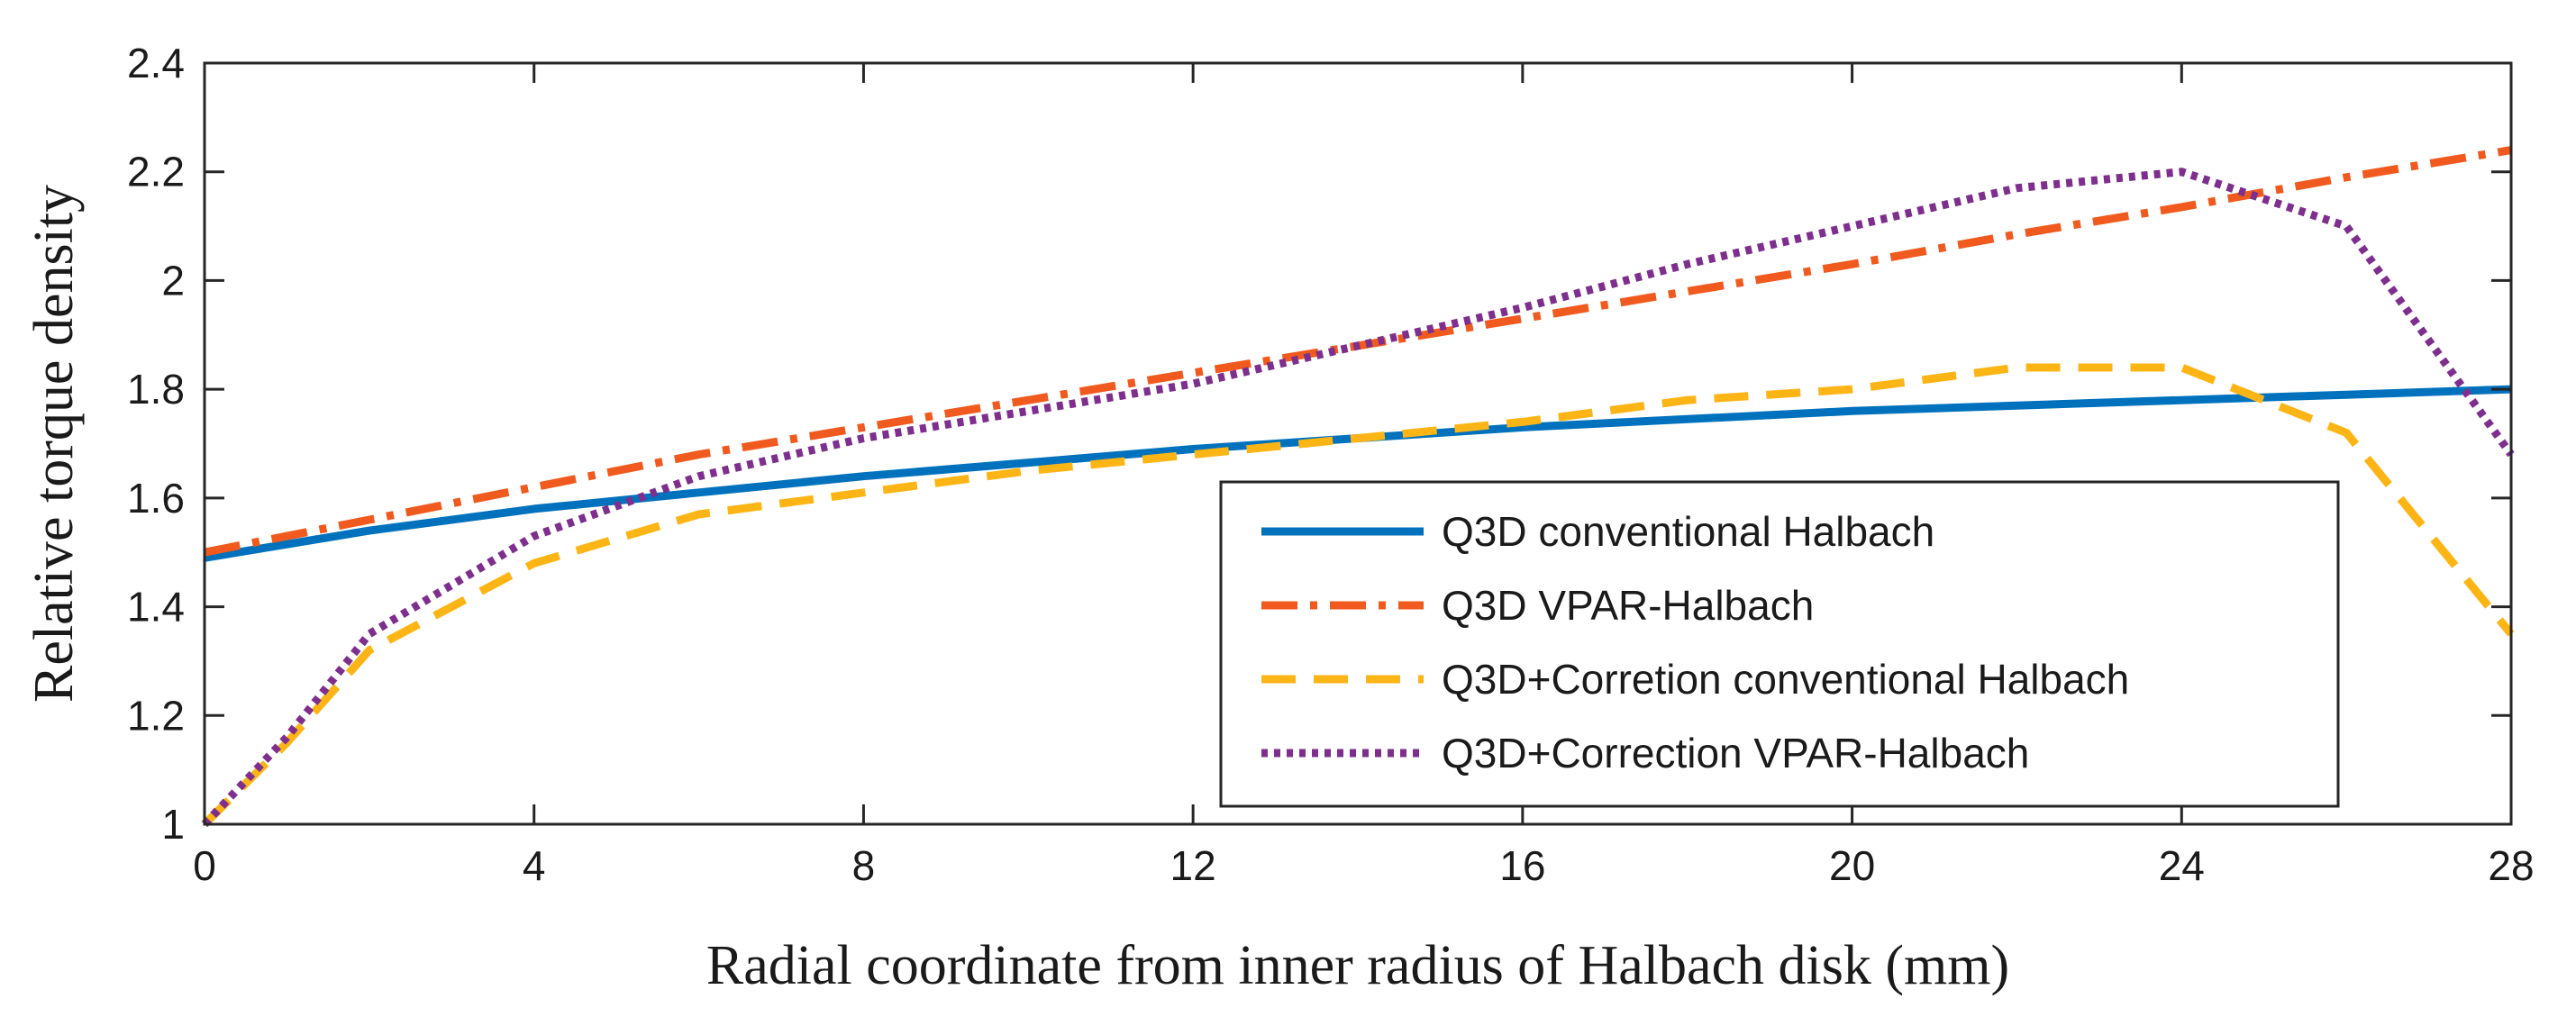  I want to click on x-tick-label: 20, so click(1852, 865).